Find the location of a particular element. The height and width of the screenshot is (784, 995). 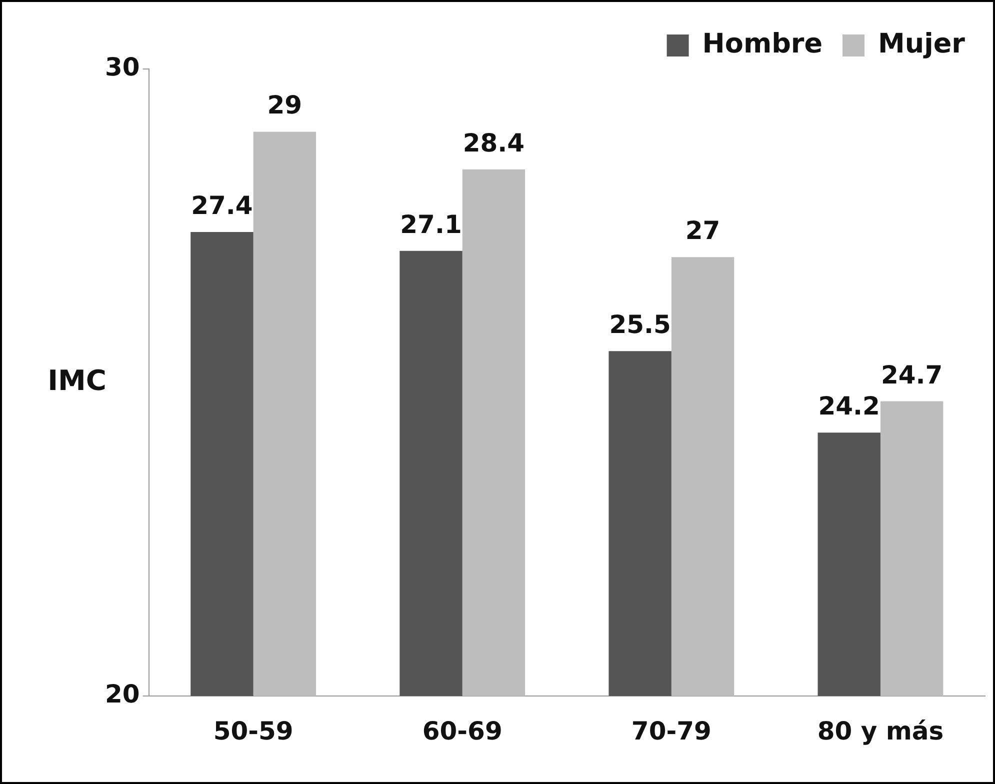

data-label: 24.2 is located at coordinates (849, 406).